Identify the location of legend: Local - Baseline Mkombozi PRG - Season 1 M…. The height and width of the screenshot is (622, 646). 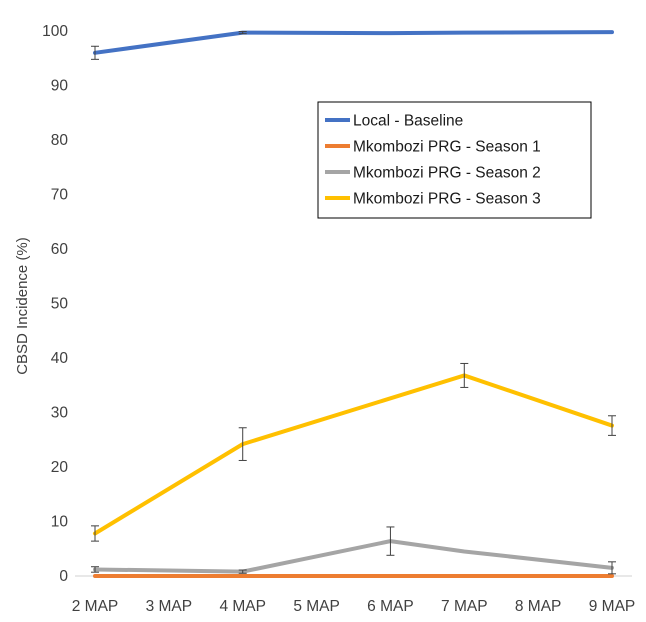
(454, 160).